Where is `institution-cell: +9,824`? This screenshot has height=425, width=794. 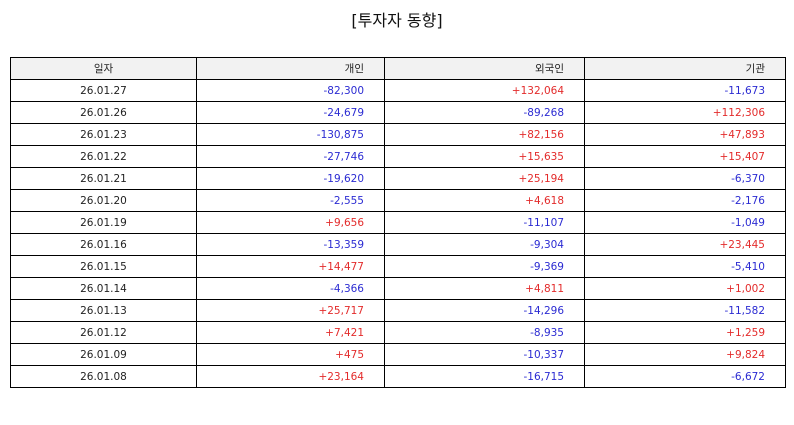 institution-cell: +9,824 is located at coordinates (685, 354).